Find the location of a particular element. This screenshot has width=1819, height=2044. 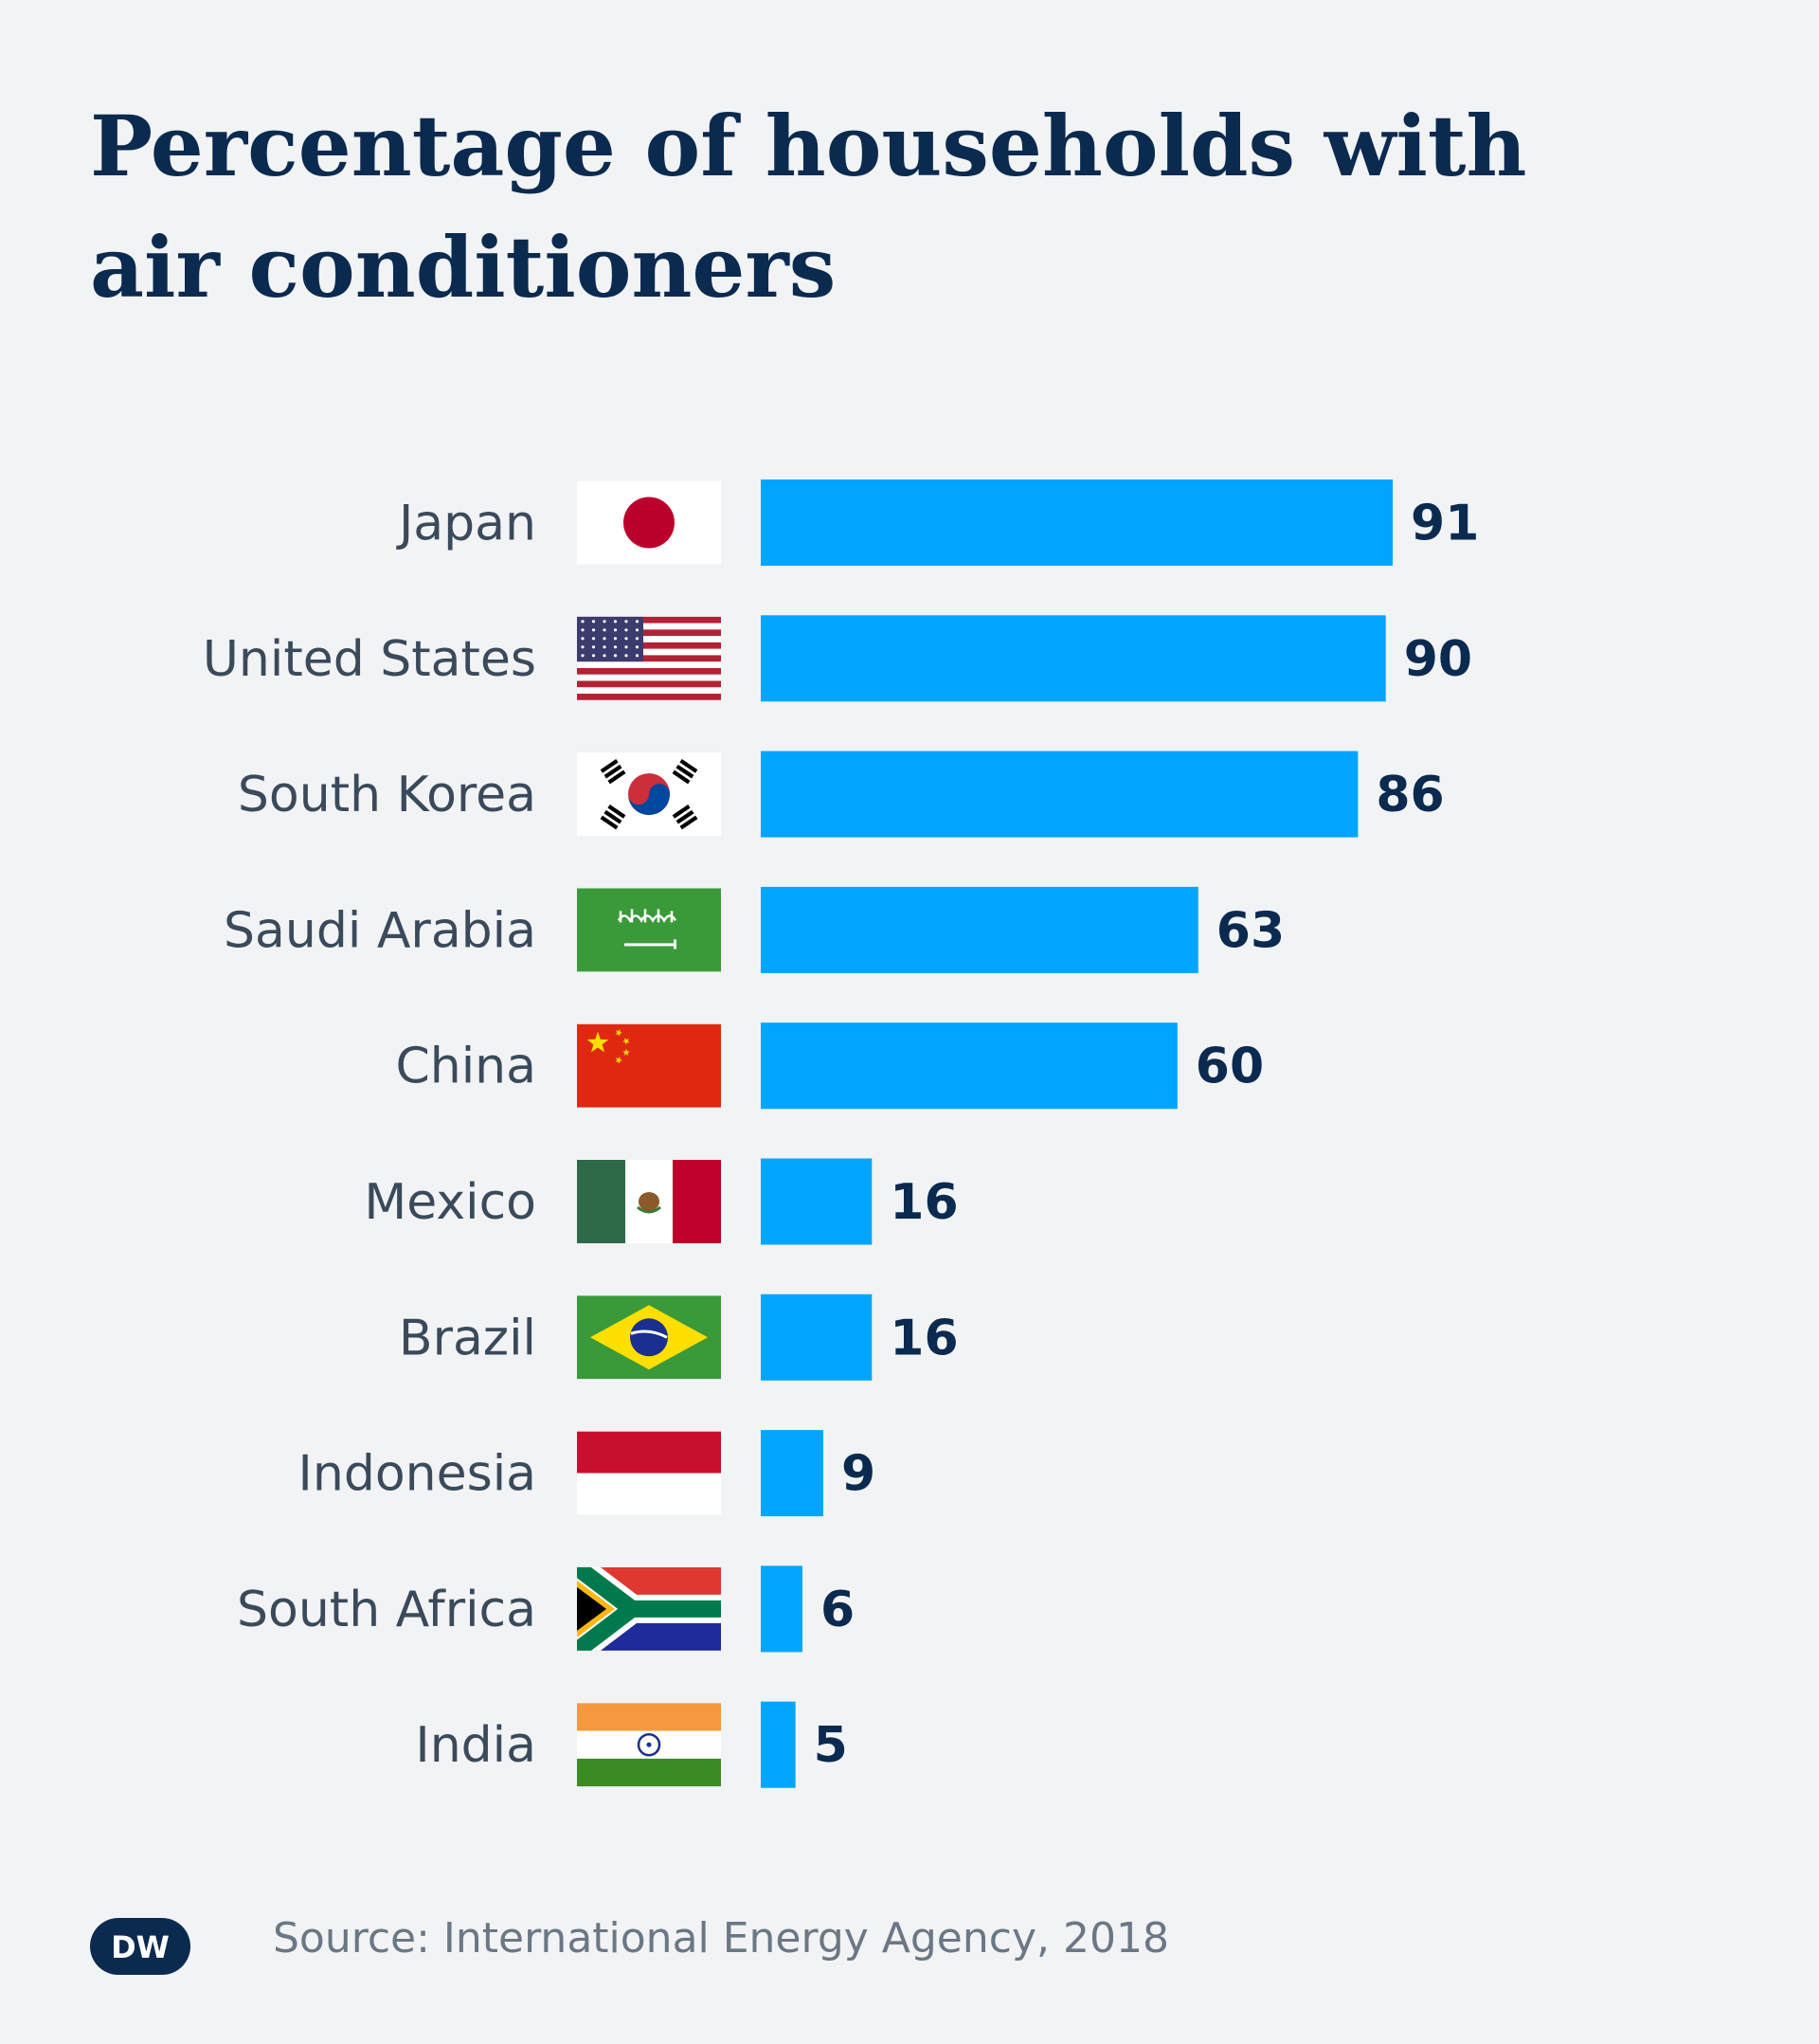

category-label-mexico: Mexico is located at coordinates (450, 1203).